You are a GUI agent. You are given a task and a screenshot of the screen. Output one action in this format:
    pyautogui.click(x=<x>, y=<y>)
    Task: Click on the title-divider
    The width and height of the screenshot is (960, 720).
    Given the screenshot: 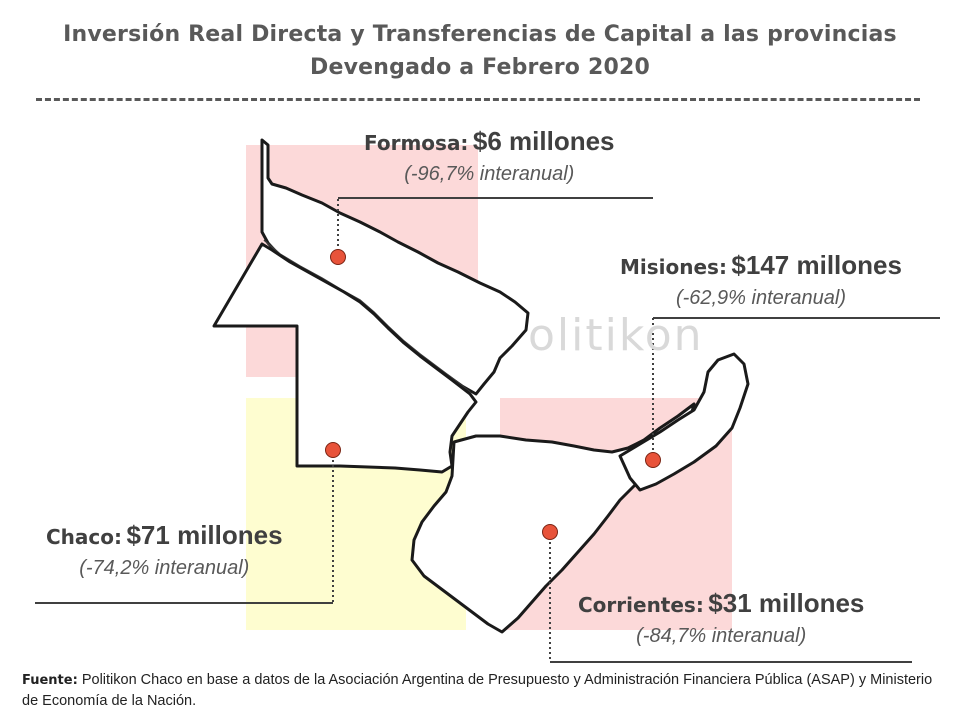 What is the action you would take?
    pyautogui.click(x=478, y=99)
    